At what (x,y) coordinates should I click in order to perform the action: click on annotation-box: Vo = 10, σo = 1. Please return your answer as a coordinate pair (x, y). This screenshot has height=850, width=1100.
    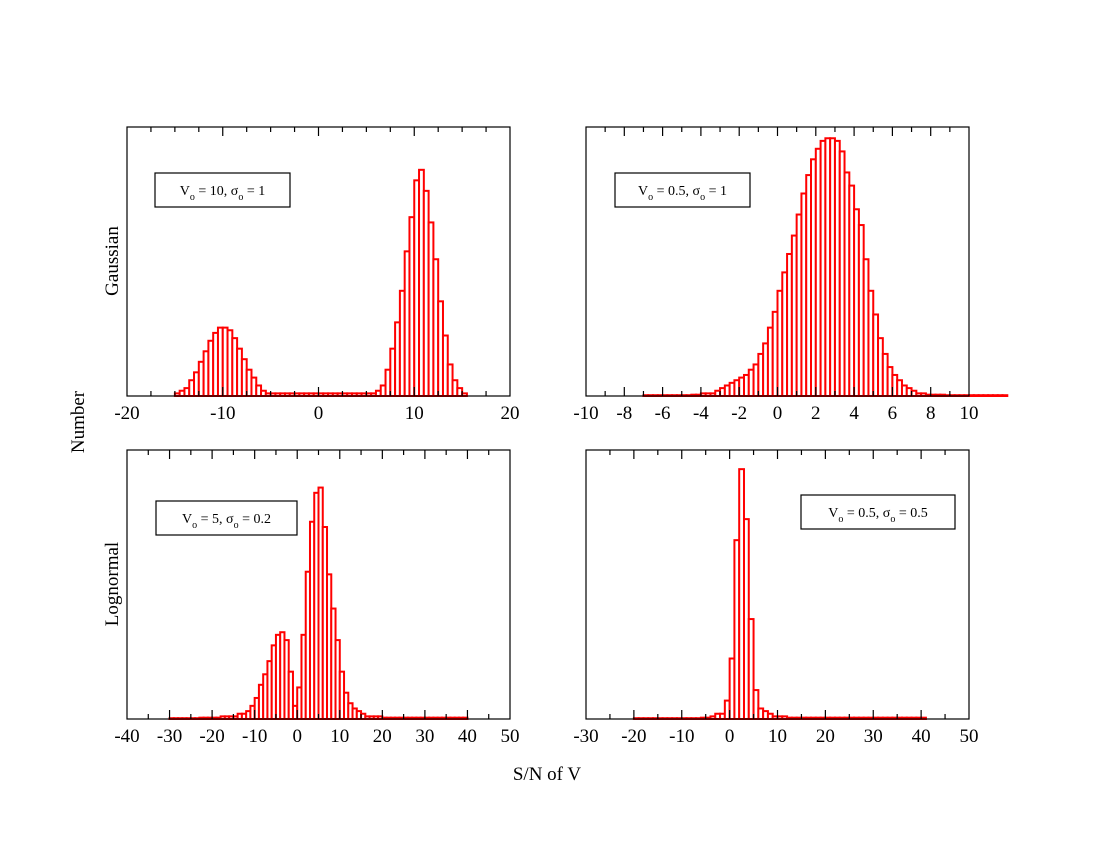
    Looking at the image, I should click on (222, 190).